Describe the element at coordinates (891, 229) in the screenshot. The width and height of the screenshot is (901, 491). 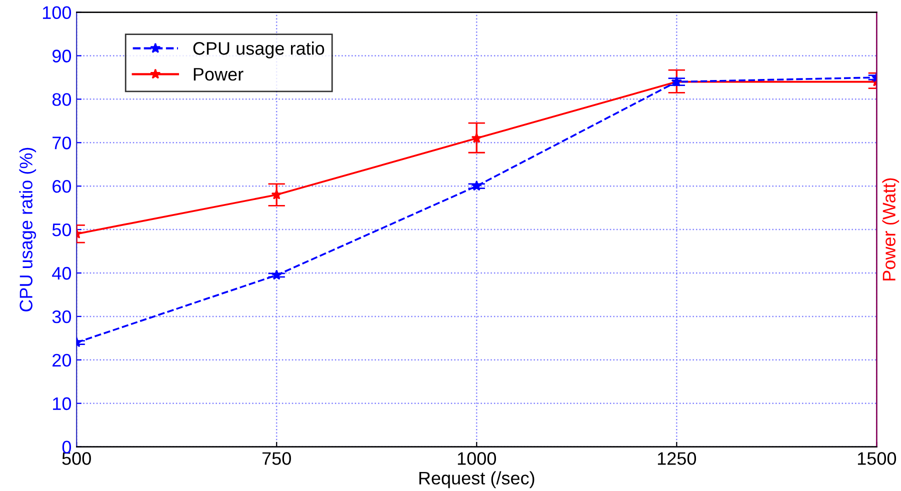
I see `y2-axis-title: Power (Watt)` at that location.